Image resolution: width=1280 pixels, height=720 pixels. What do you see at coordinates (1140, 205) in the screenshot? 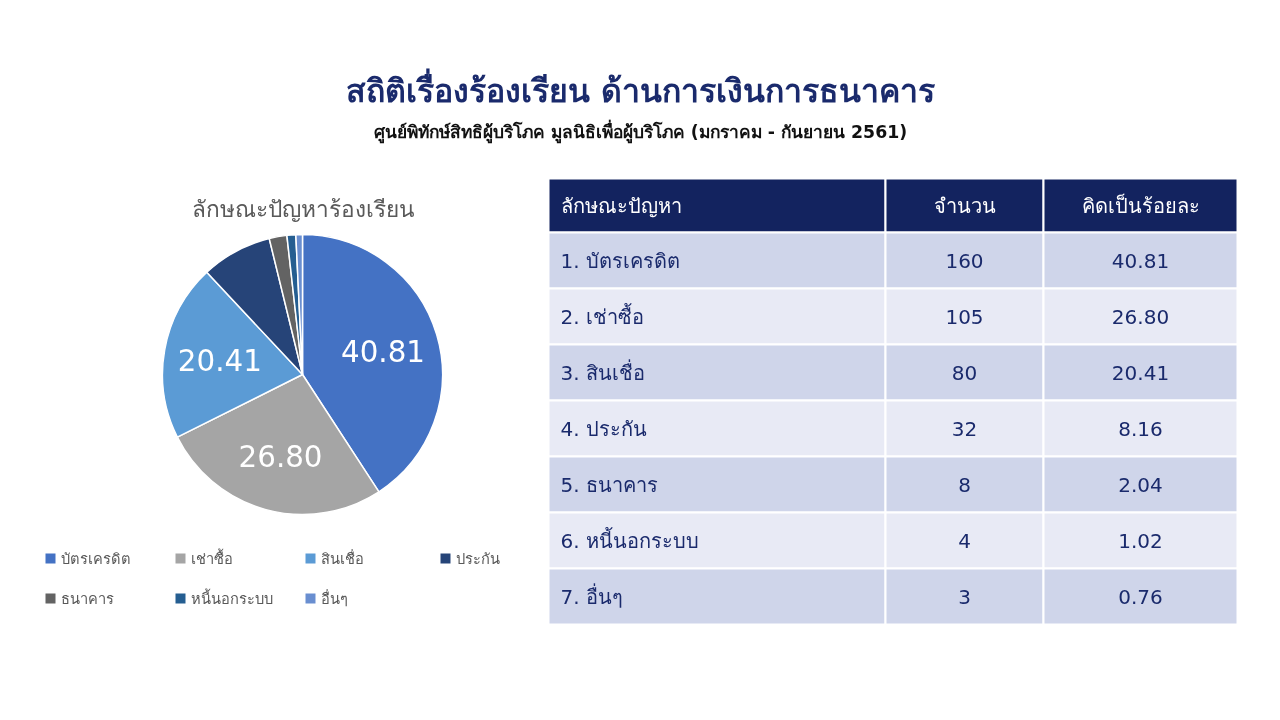
I see `text: คิดเป็นร้อยละ` at bounding box center [1140, 205].